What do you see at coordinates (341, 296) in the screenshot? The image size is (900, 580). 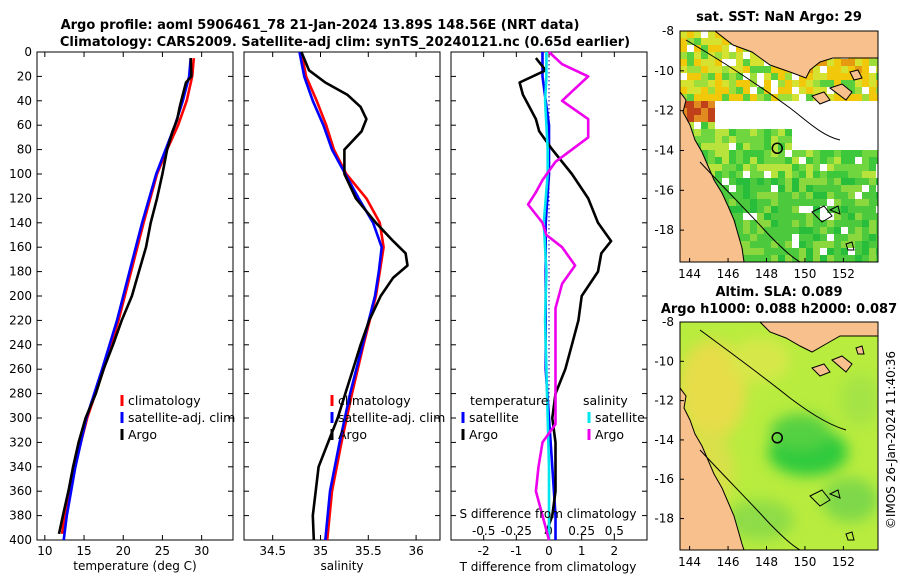 I see `series-line-satellite-adj-clim` at bounding box center [341, 296].